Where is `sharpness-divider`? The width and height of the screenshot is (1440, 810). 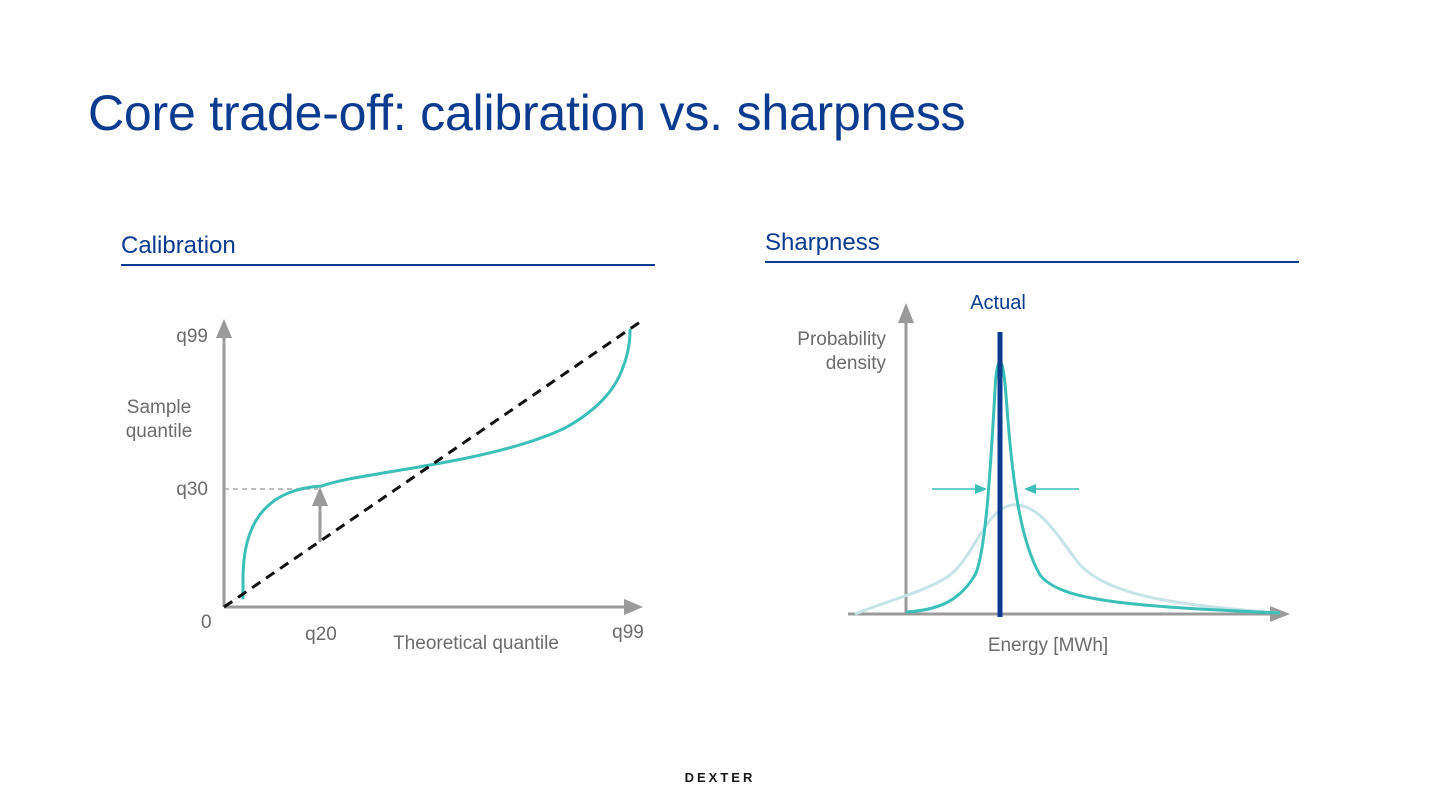 sharpness-divider is located at coordinates (1032, 262).